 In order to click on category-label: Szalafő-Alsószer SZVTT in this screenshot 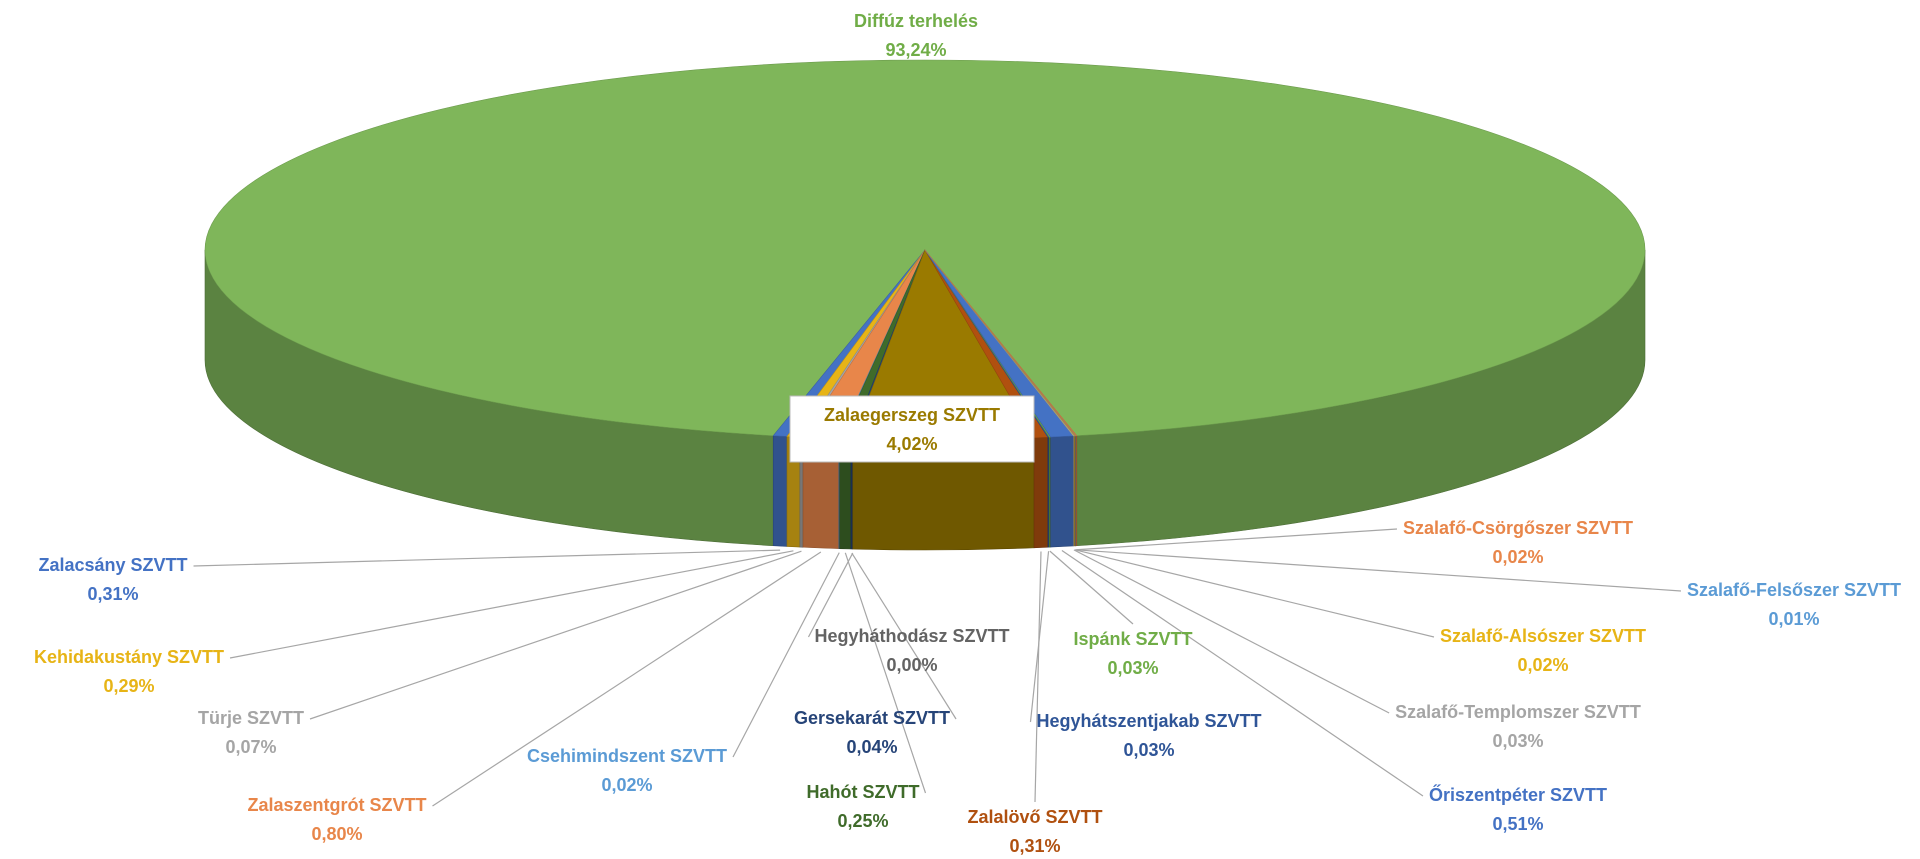, I will do `click(1543, 636)`.